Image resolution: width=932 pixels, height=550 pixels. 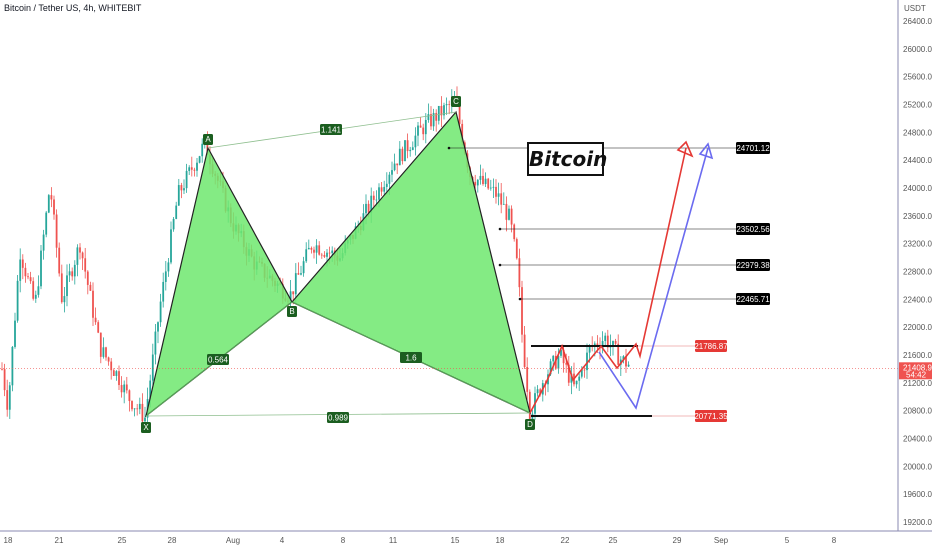 What do you see at coordinates (685, 149) in the screenshot?
I see `bullish-arrowhead` at bounding box center [685, 149].